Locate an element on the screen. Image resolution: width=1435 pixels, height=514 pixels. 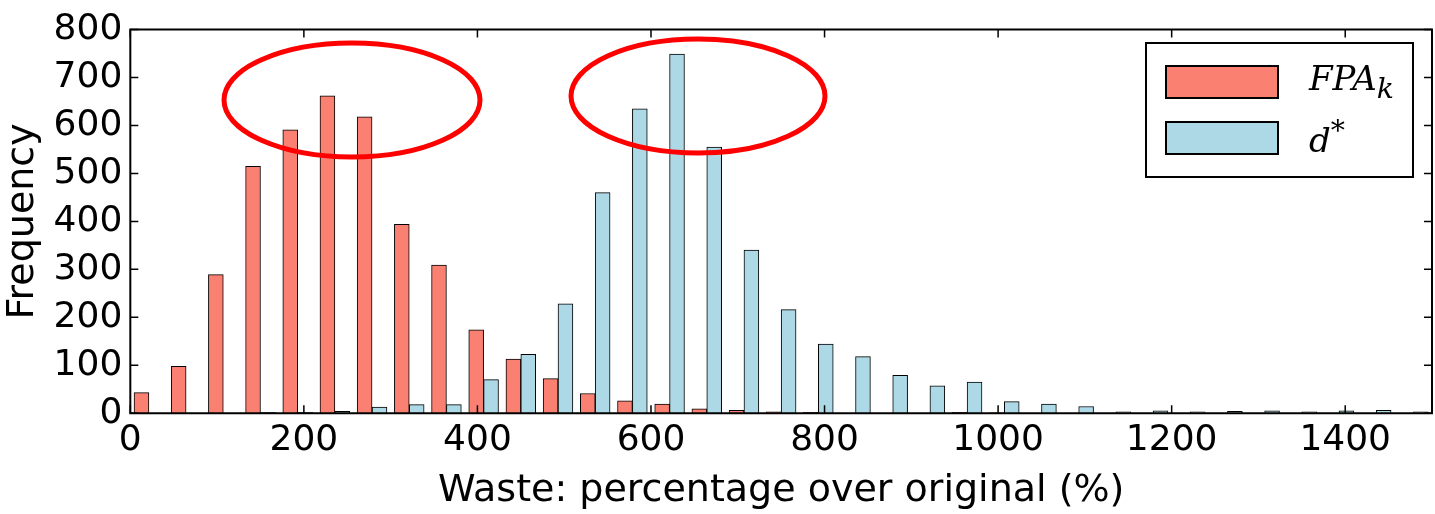
x-tick-label: 400 is located at coordinates (477, 438).